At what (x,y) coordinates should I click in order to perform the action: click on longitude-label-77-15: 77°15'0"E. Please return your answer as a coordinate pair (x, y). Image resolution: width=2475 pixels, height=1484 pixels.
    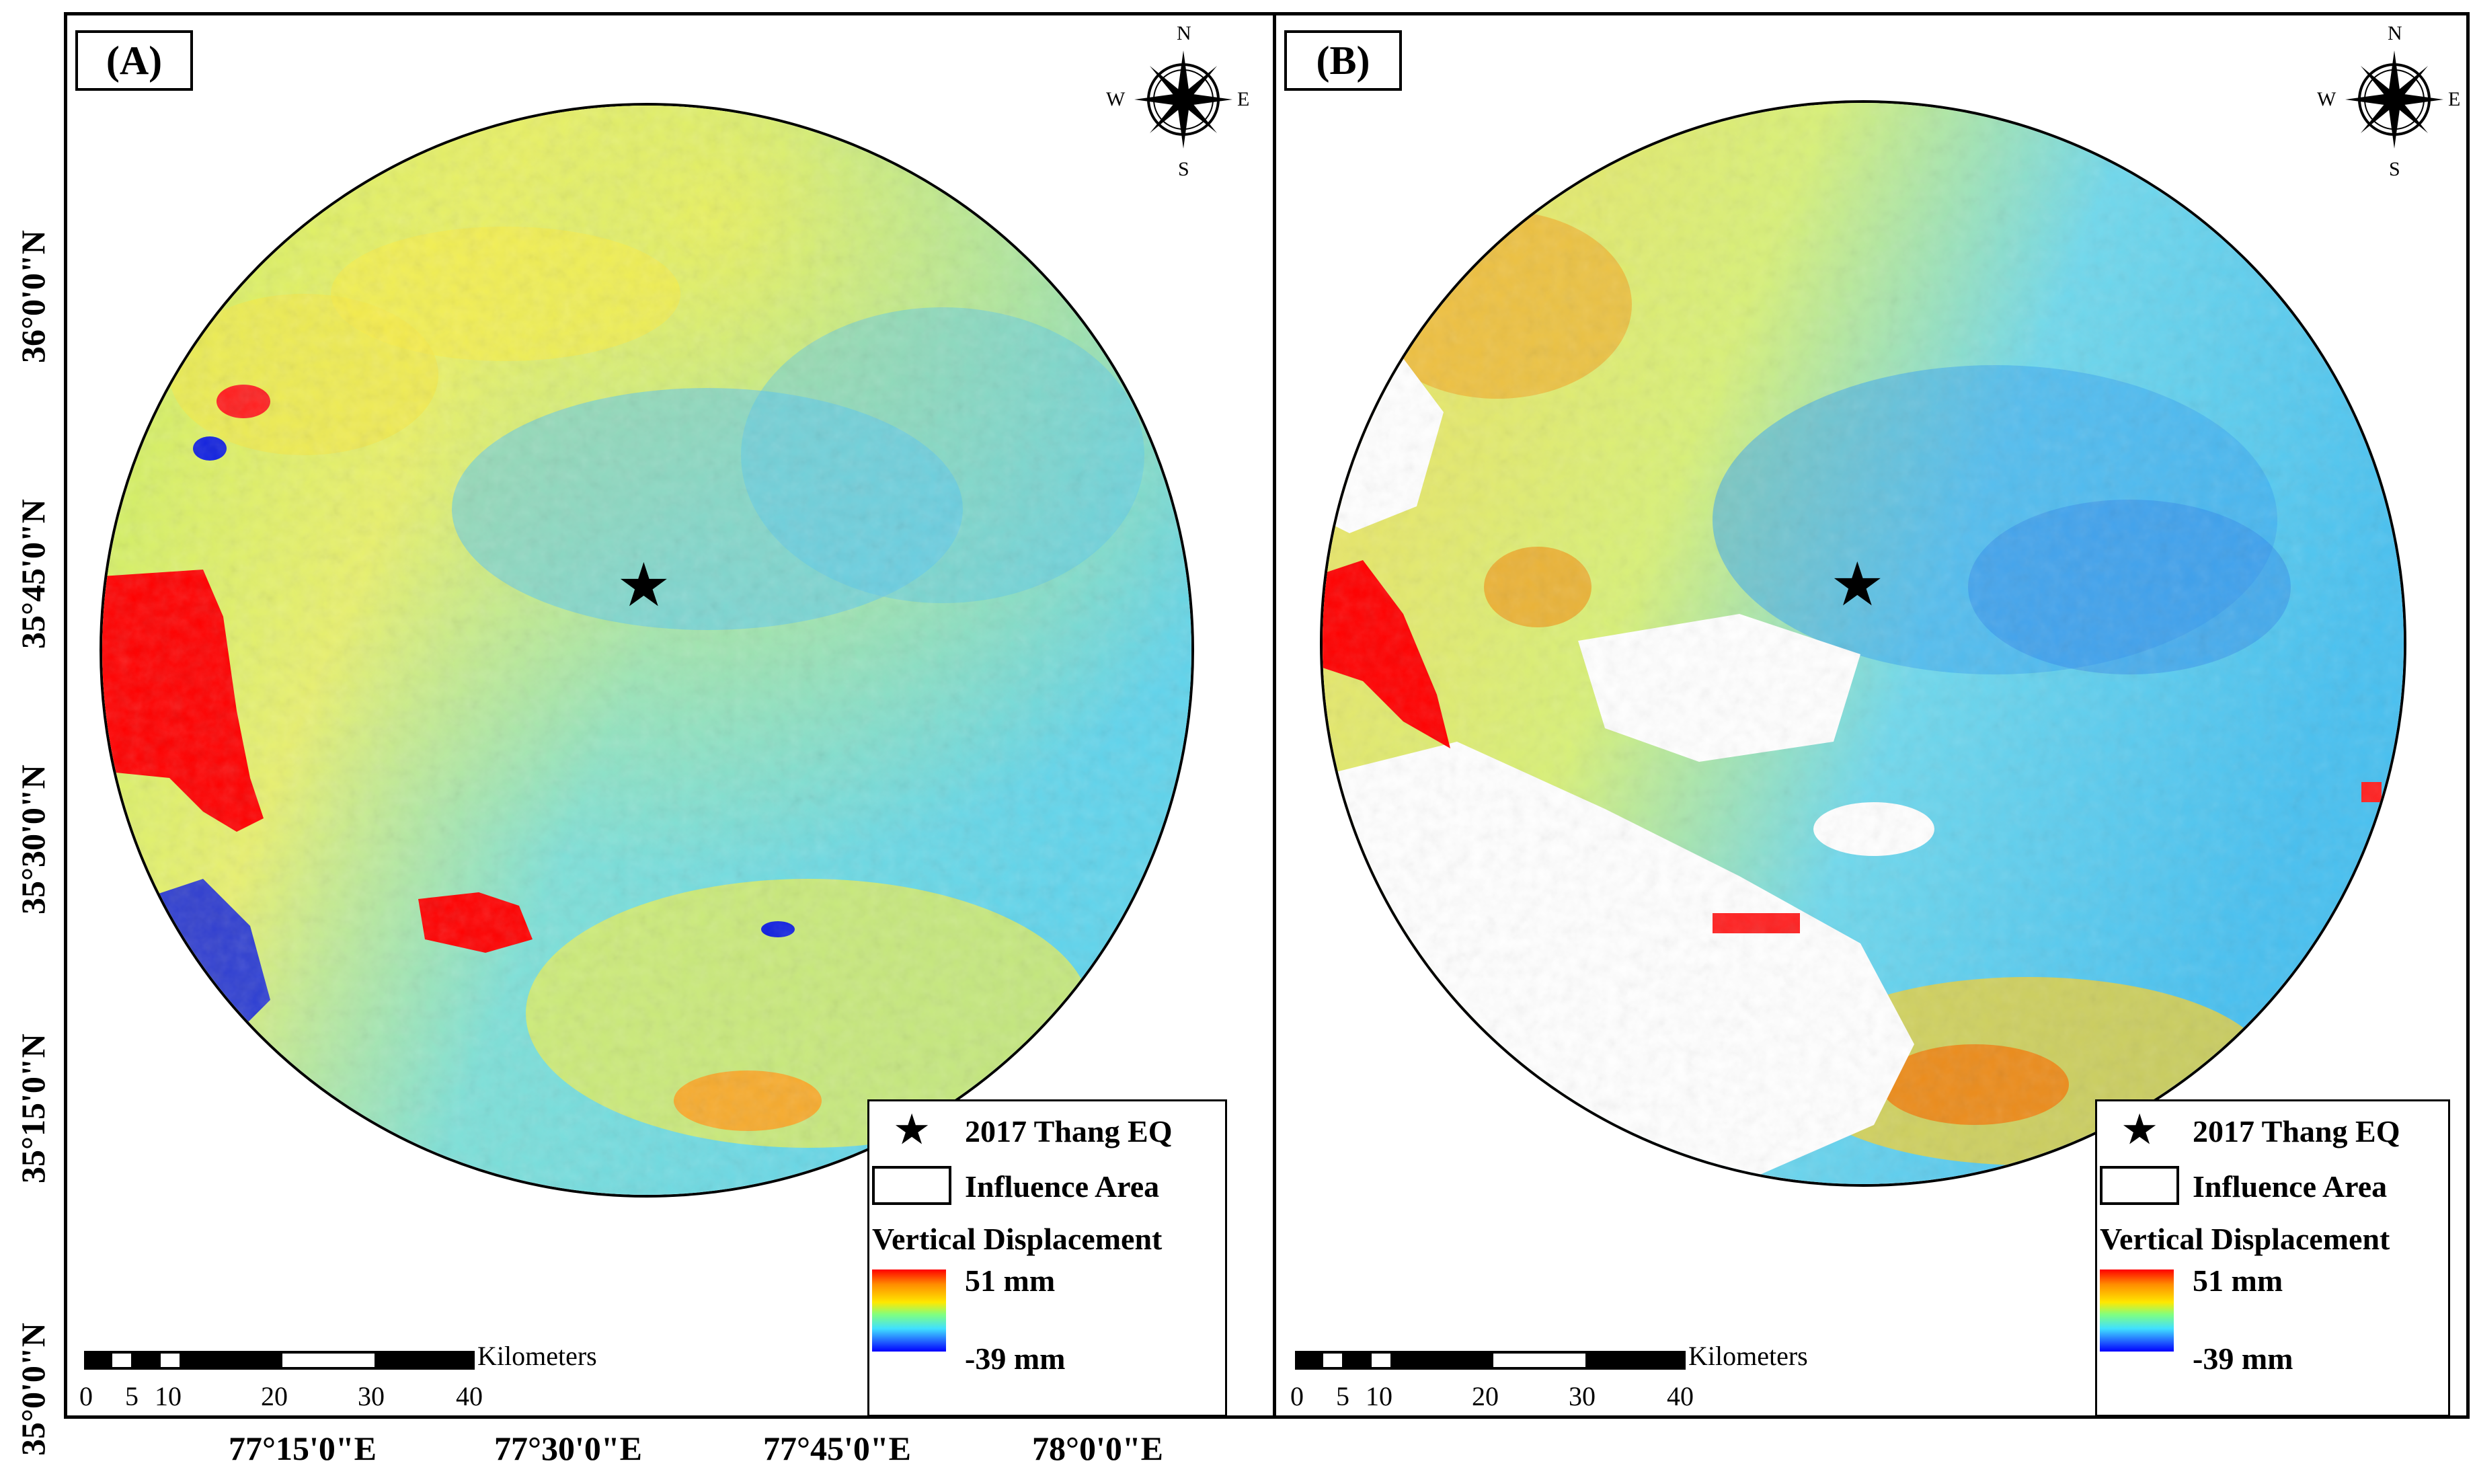
    Looking at the image, I should click on (303, 1448).